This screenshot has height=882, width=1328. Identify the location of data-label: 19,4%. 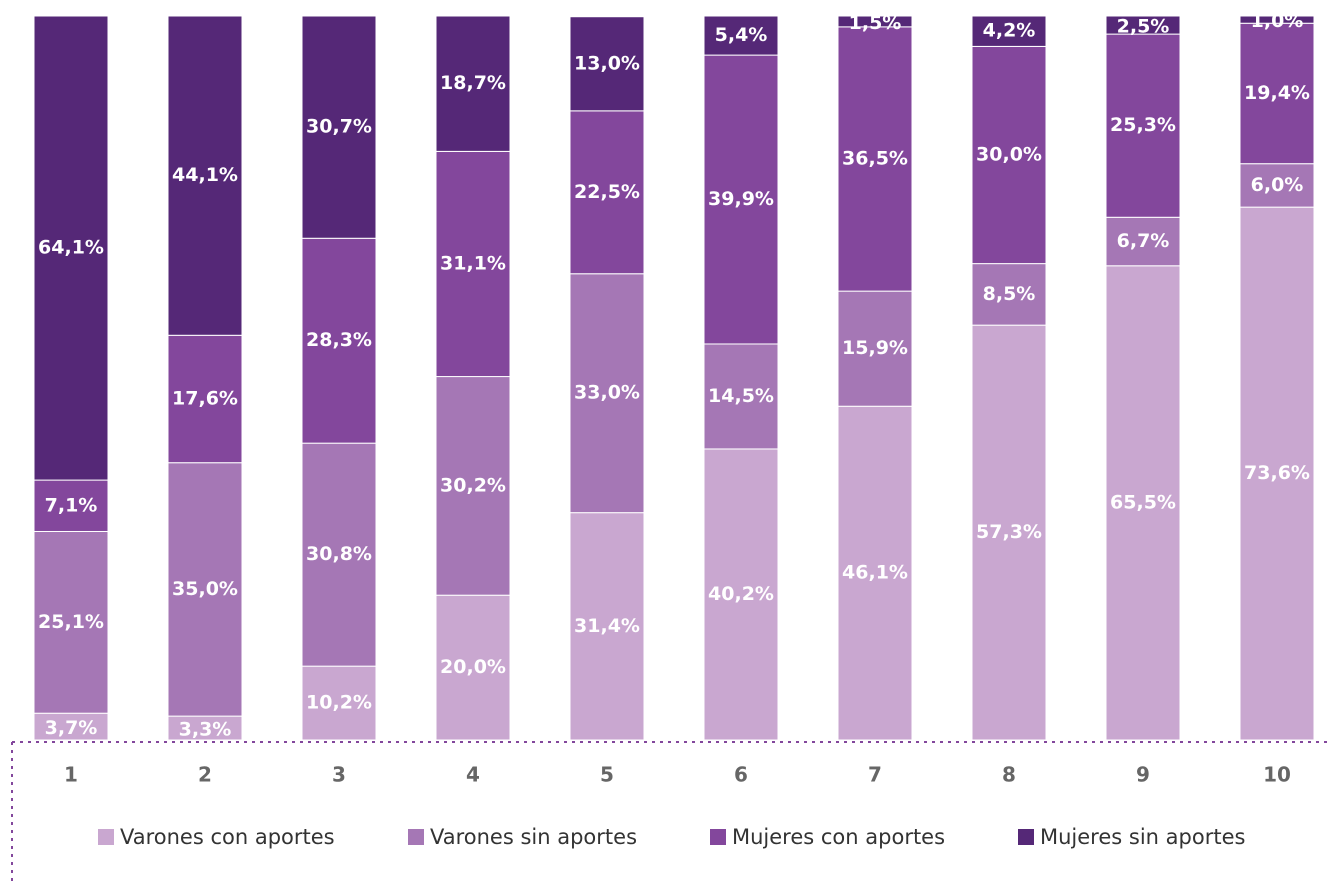
(1277, 93).